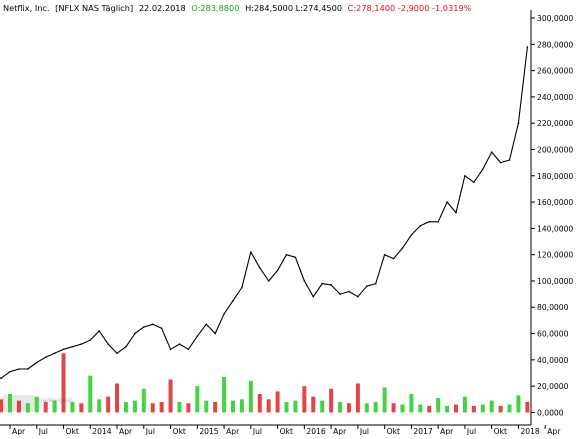 The height and width of the screenshot is (439, 580). Describe the element at coordinates (269, 8) in the screenshot. I see `header-high: H:284,5000` at that location.